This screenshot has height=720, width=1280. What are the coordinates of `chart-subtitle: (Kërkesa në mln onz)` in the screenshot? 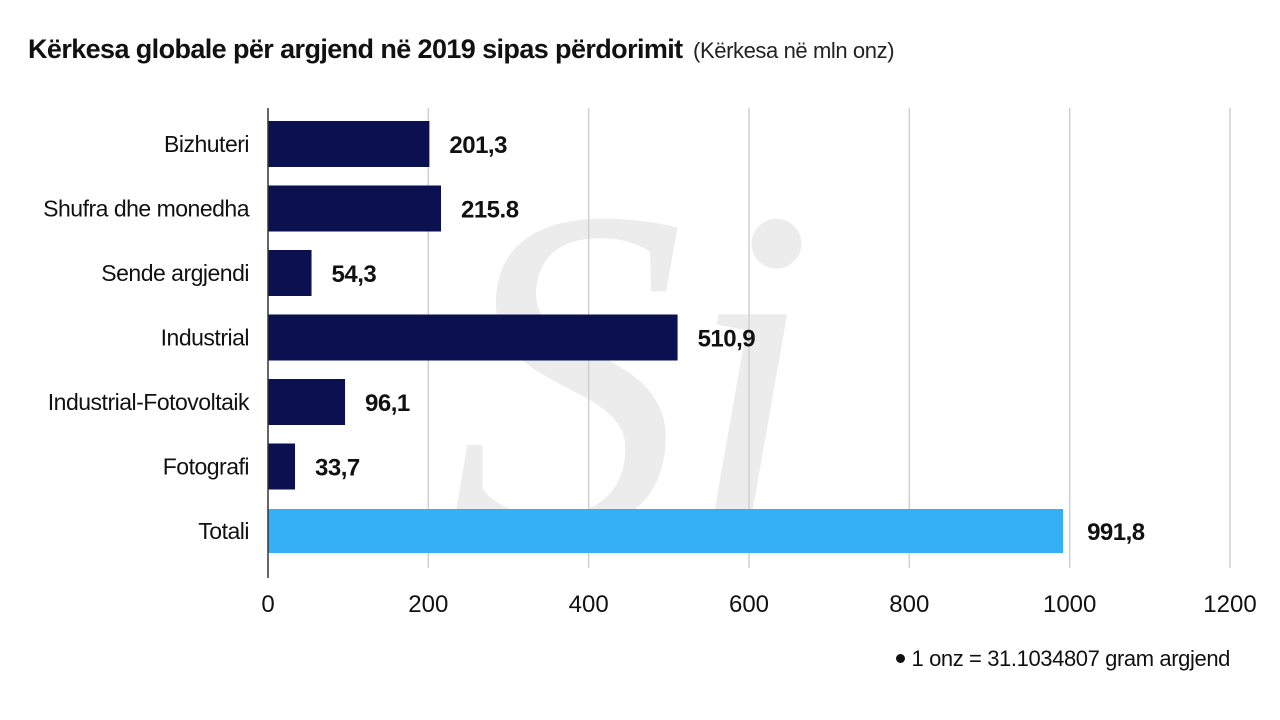 It's located at (794, 50).